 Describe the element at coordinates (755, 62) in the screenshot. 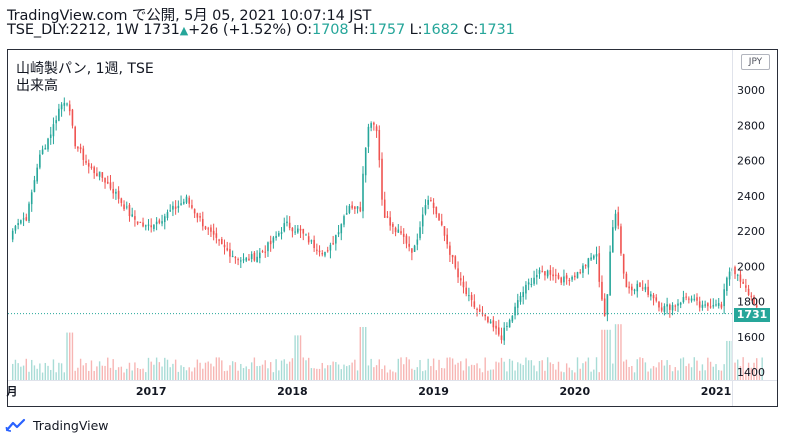

I see `currency-button: JPY` at that location.